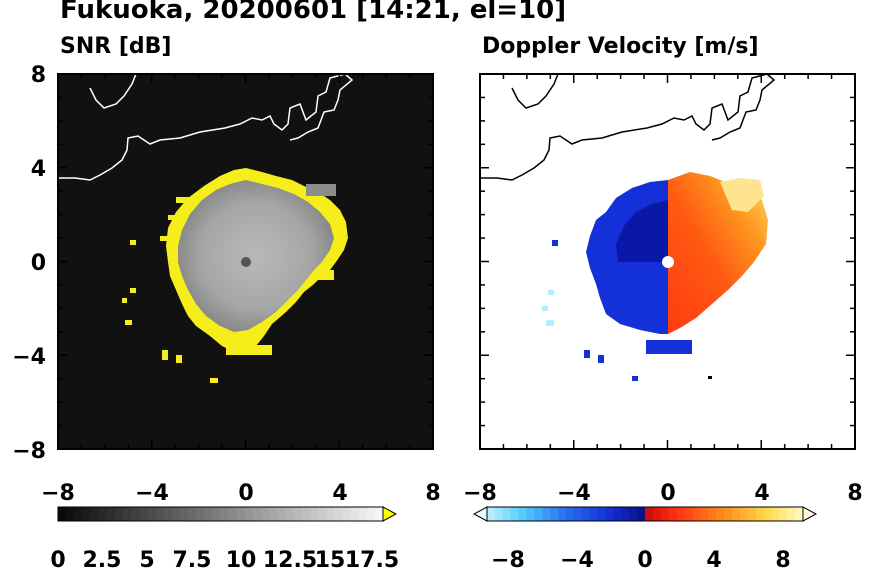  I want to click on snr-y-tick-label: −4, so click(29, 357).